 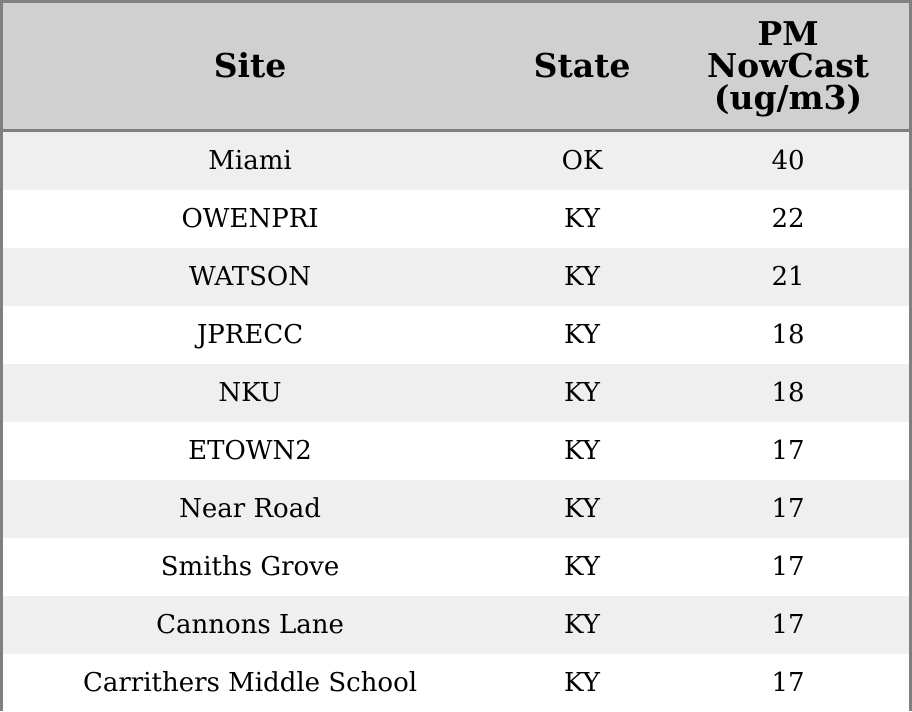 What do you see at coordinates (788, 65) in the screenshot?
I see `column-header-pm-nowcast: PM NowCast (ug/m3)` at bounding box center [788, 65].